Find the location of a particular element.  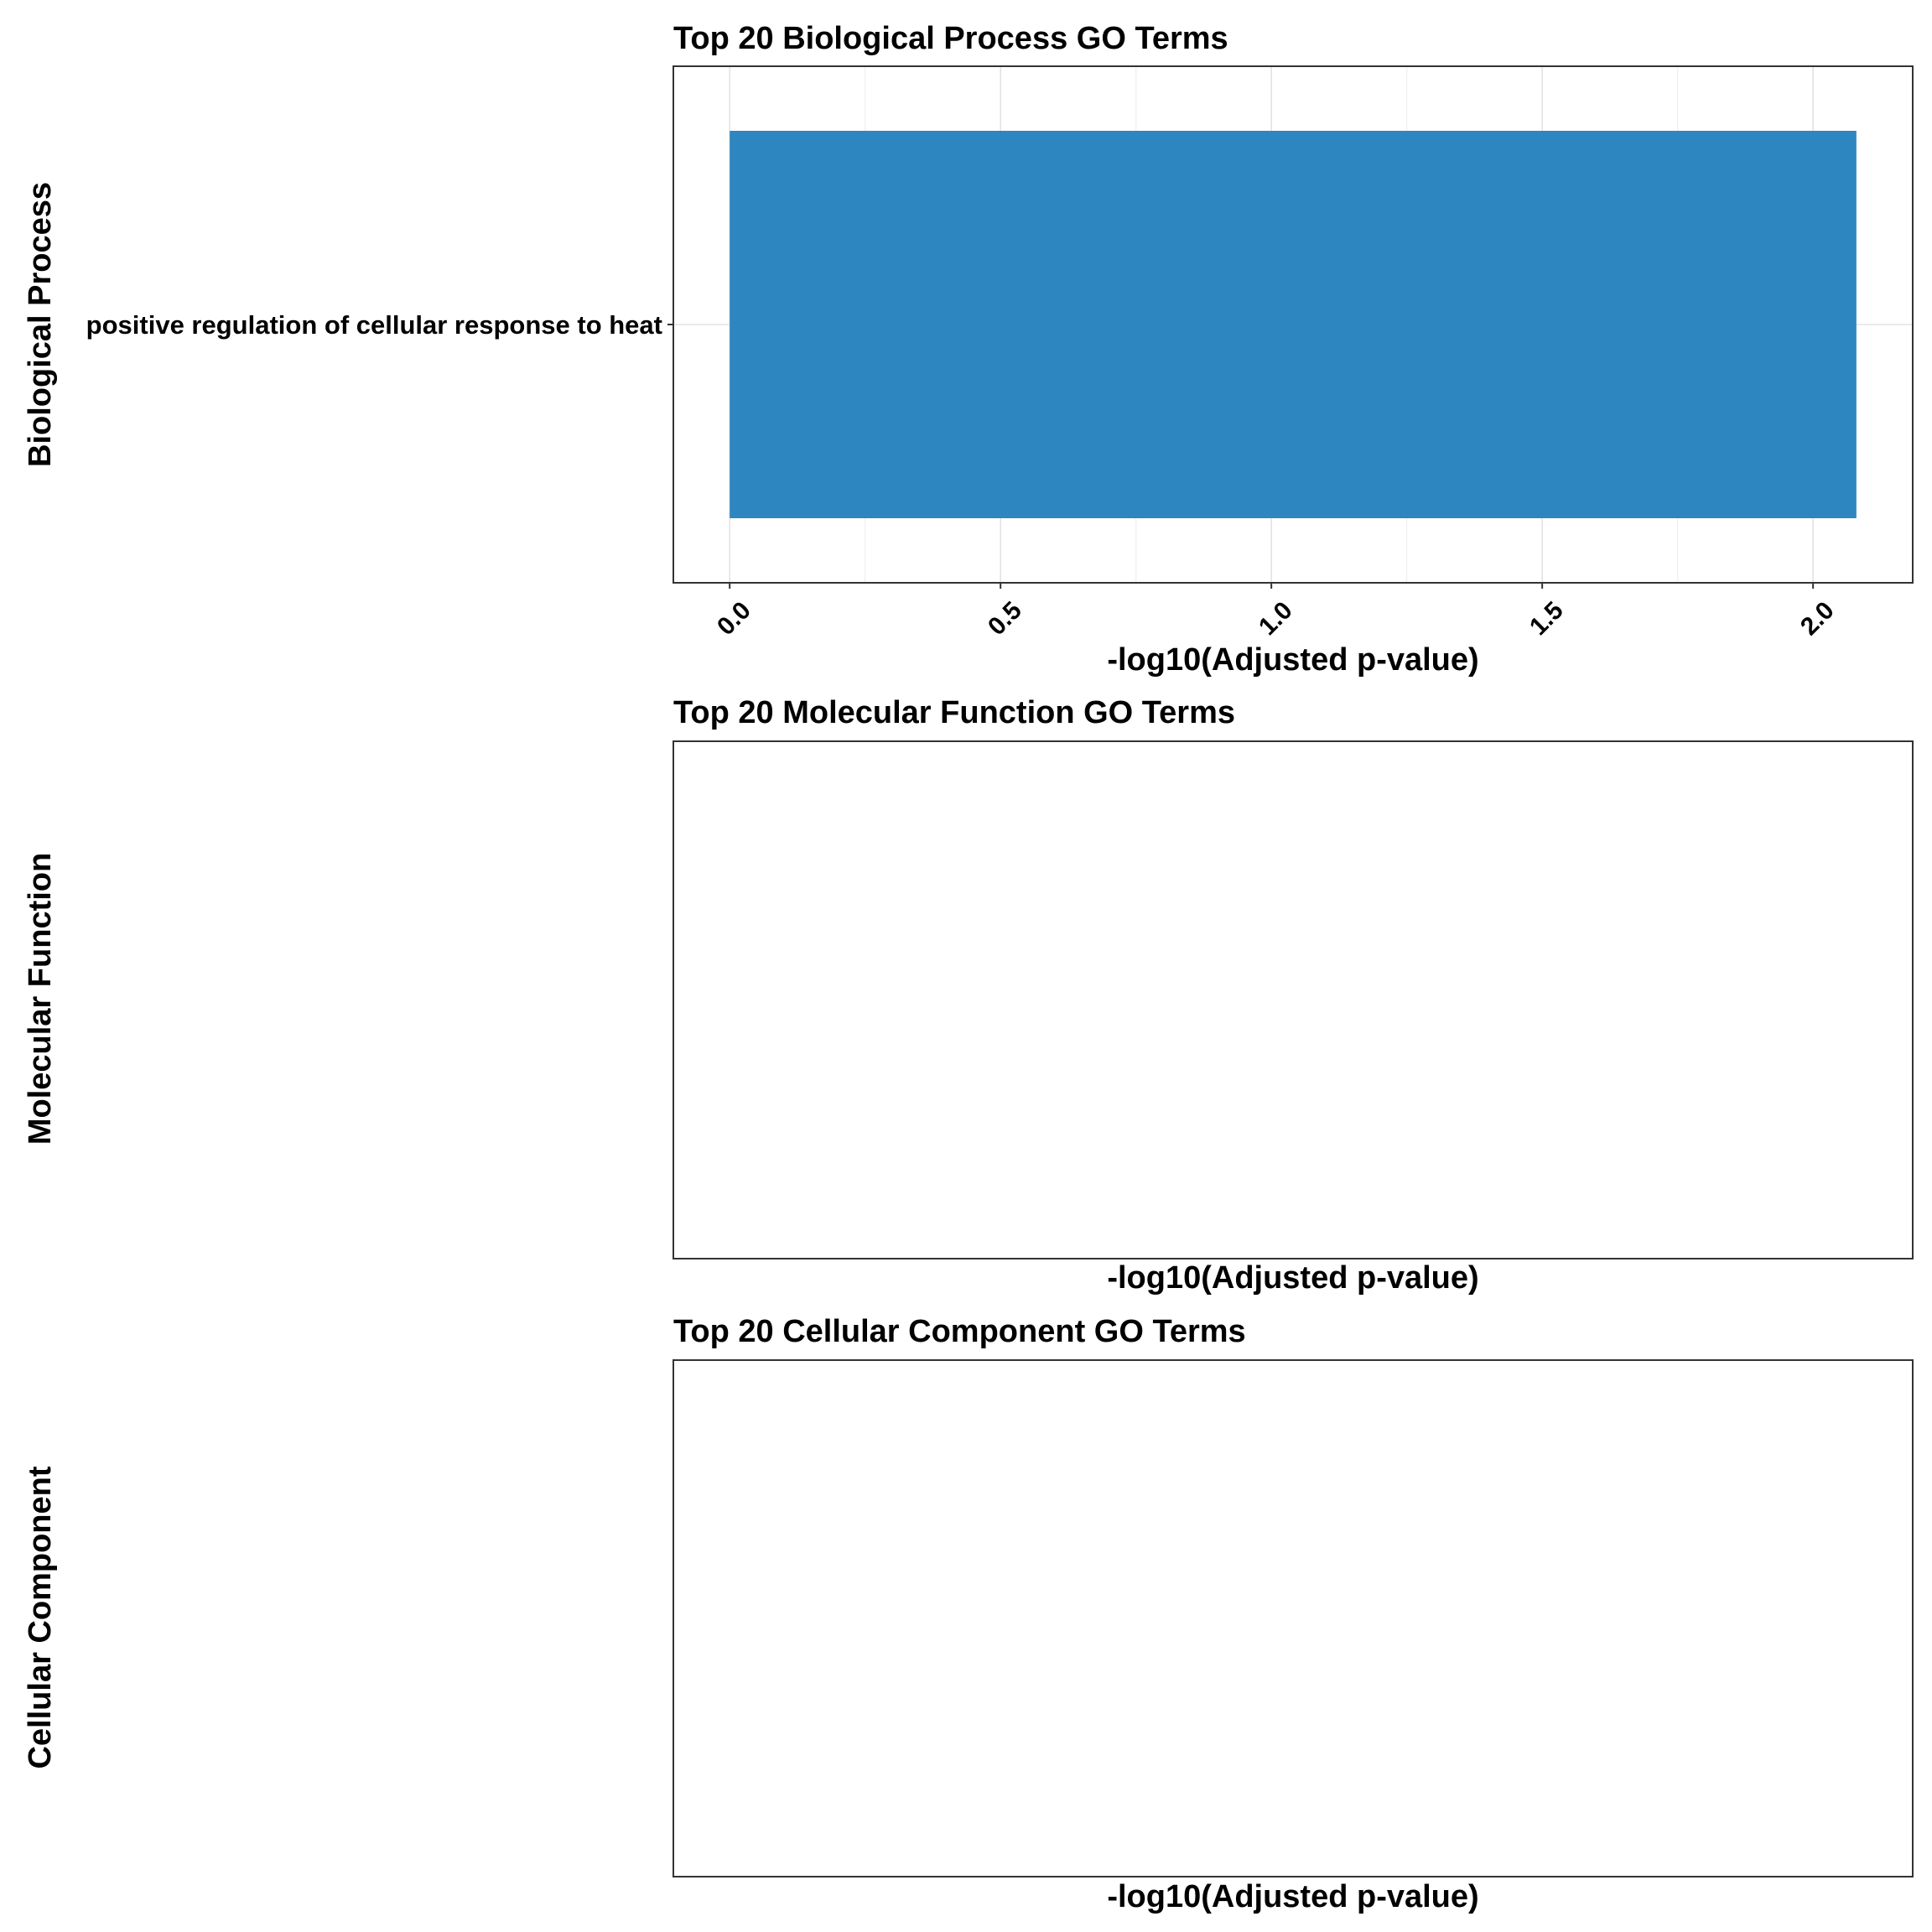

panel-2-x-axis-title: -log10(Adjusted p-value) is located at coordinates (1292, 1278).